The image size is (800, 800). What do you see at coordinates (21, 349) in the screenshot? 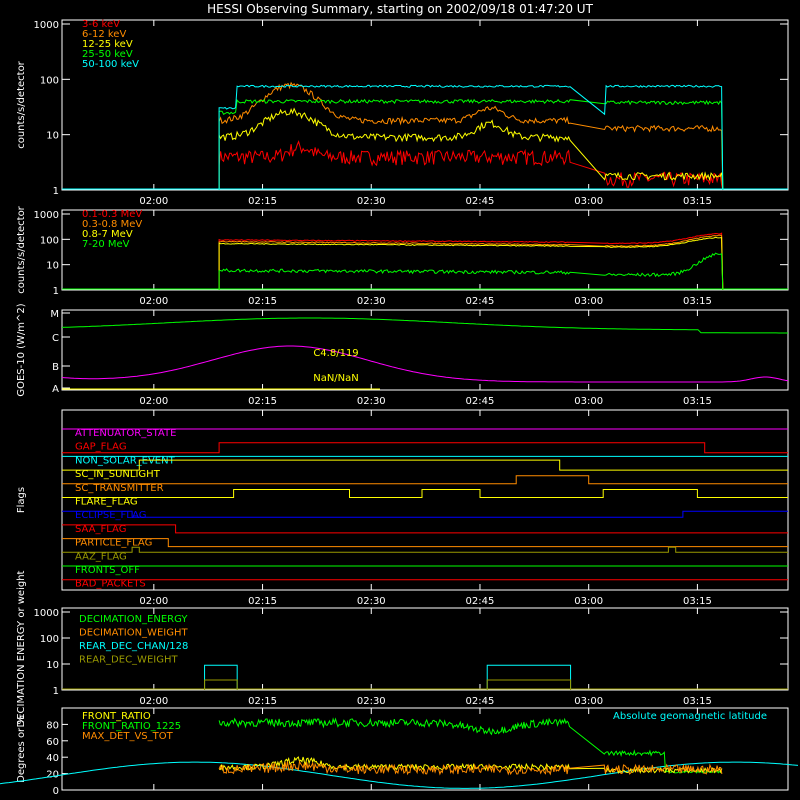
I see `y-axis-label: GOES-10 (W/m^2)` at bounding box center [21, 349].